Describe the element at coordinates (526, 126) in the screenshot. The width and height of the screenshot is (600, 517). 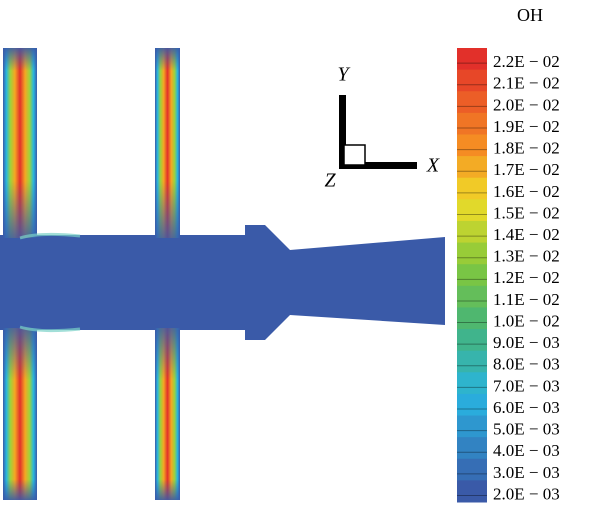
I see `colorbar-label: 1.9E − 02` at that location.